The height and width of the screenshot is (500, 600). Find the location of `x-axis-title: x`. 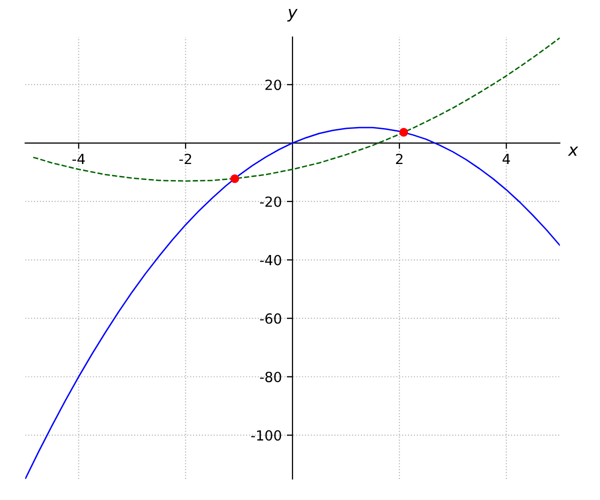

x-axis-title: x is located at coordinates (573, 151).